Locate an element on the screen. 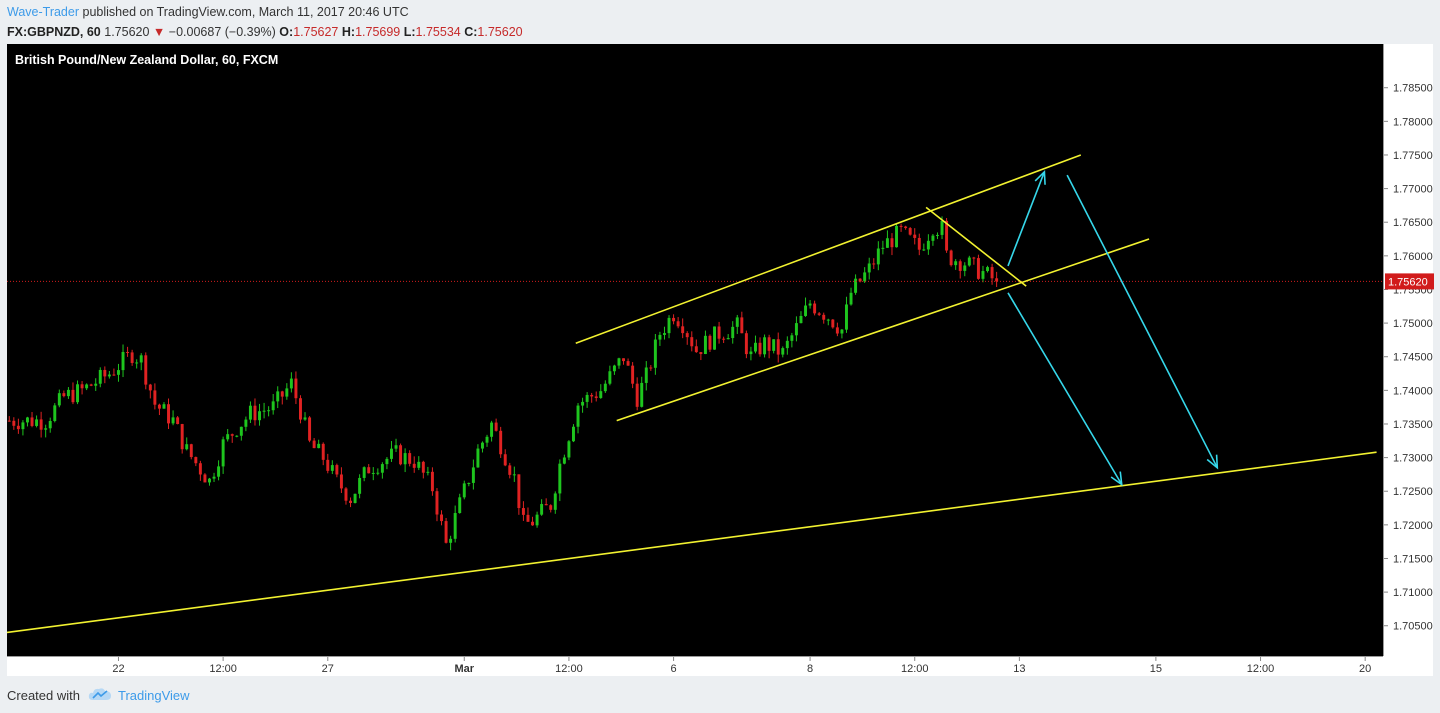 Image resolution: width=1440 pixels, height=713 pixels. projection-arrow-up-head is located at coordinates (1040, 177).